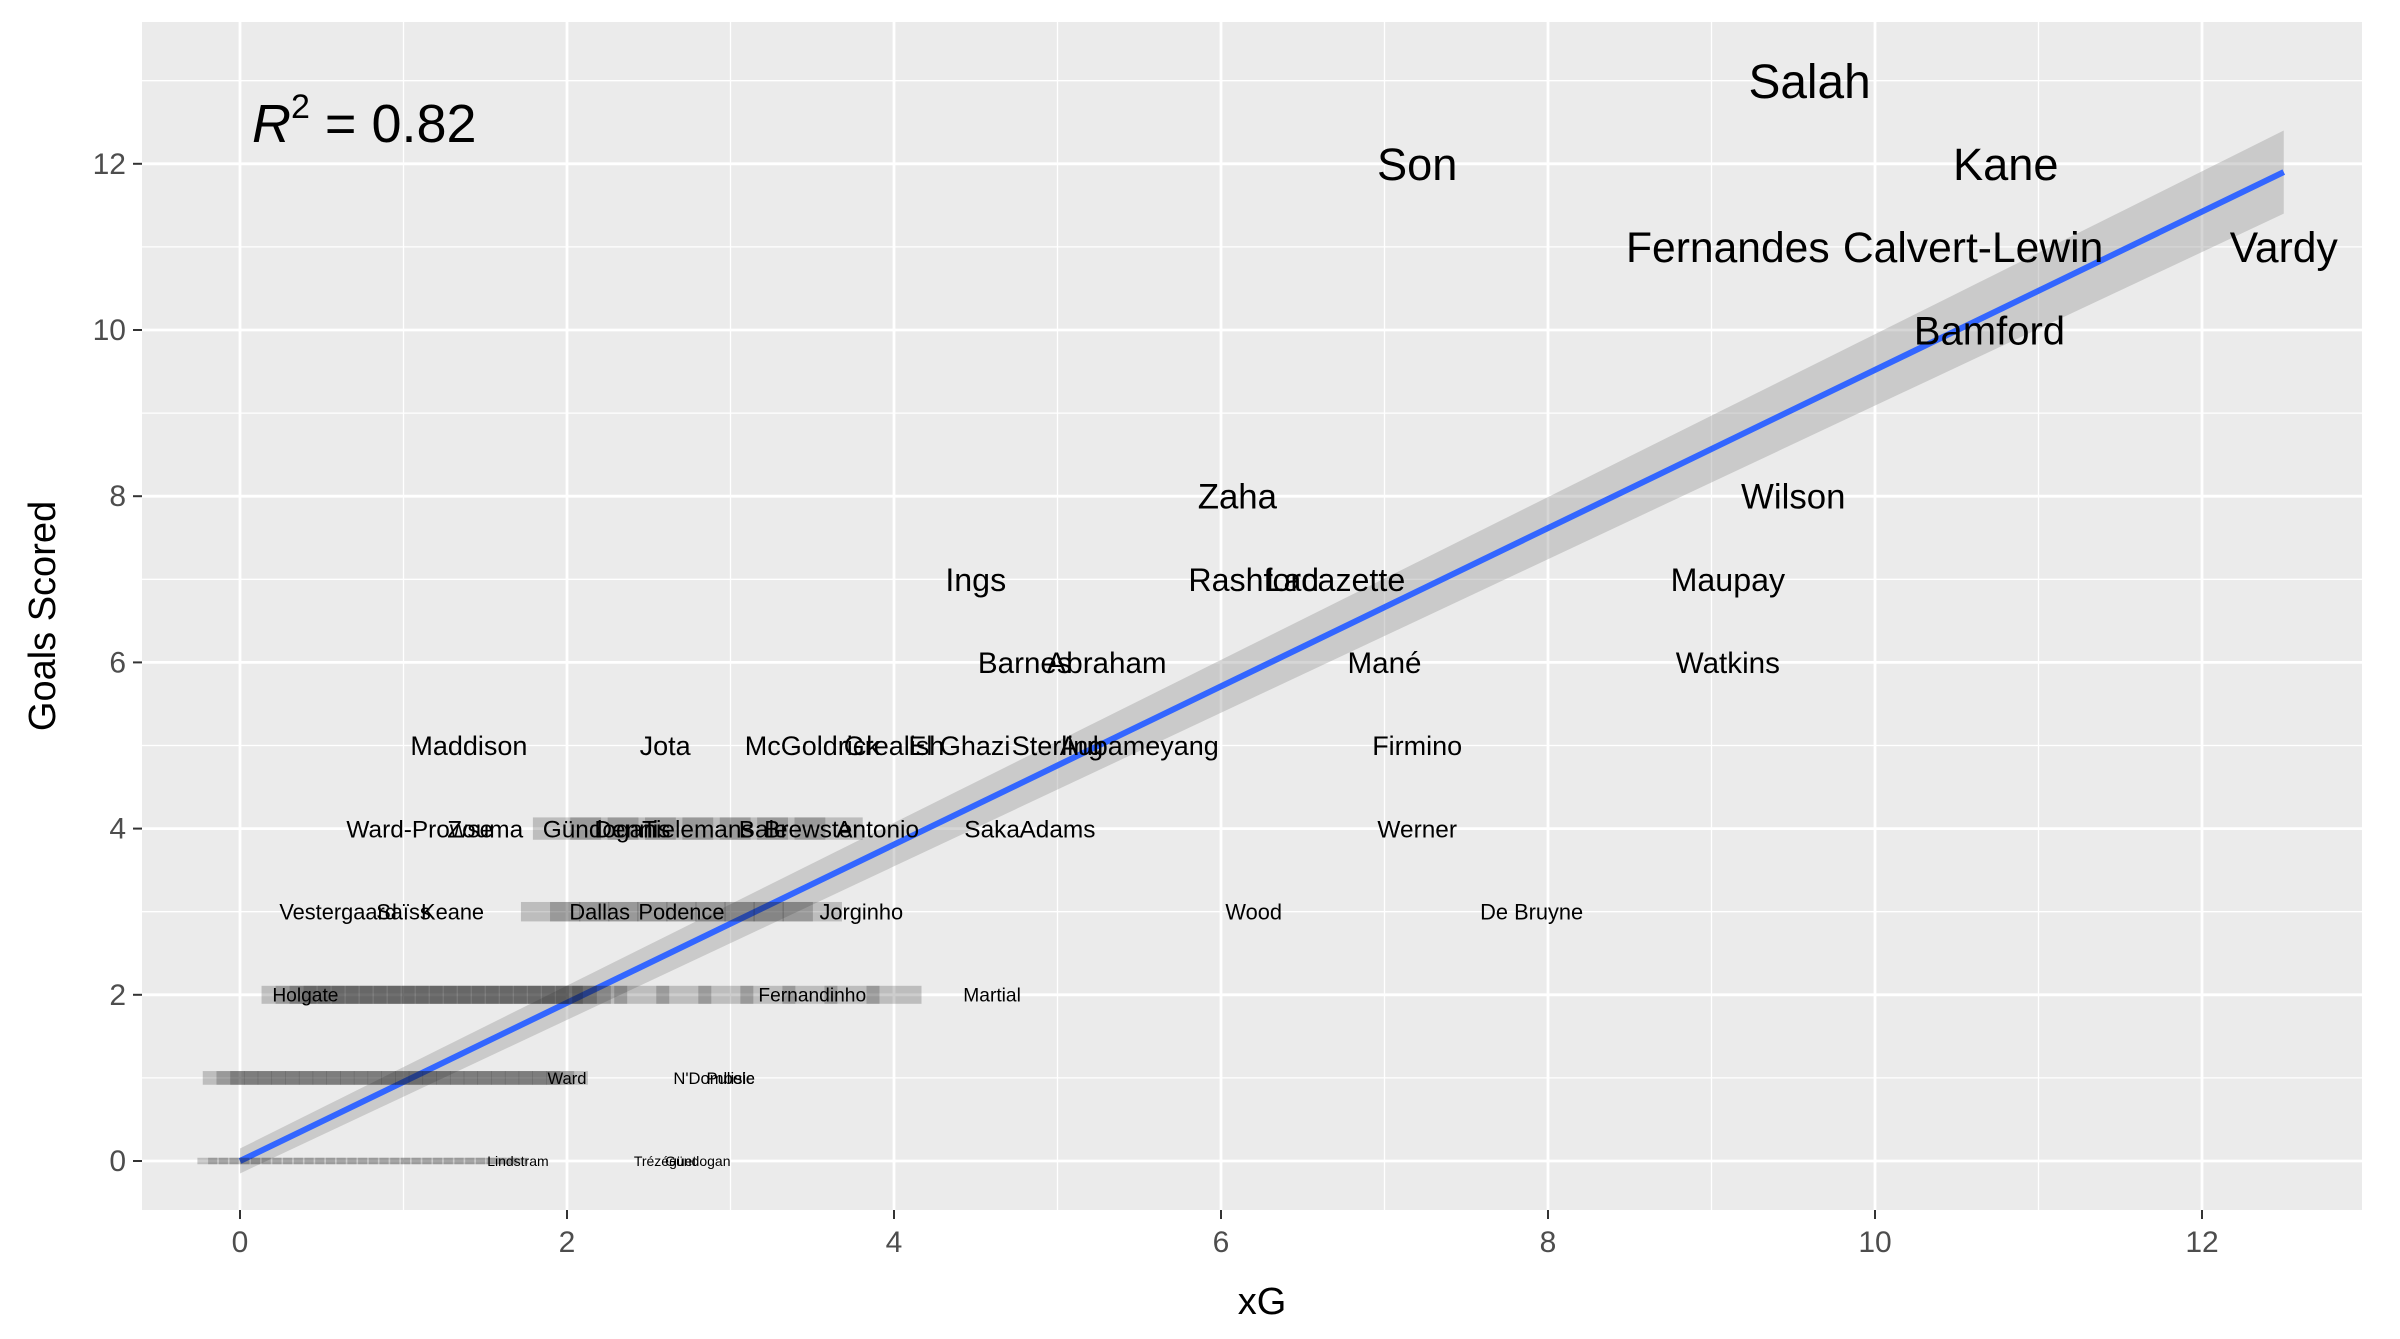  I want to click on point-label: Bale, so click(763, 829).